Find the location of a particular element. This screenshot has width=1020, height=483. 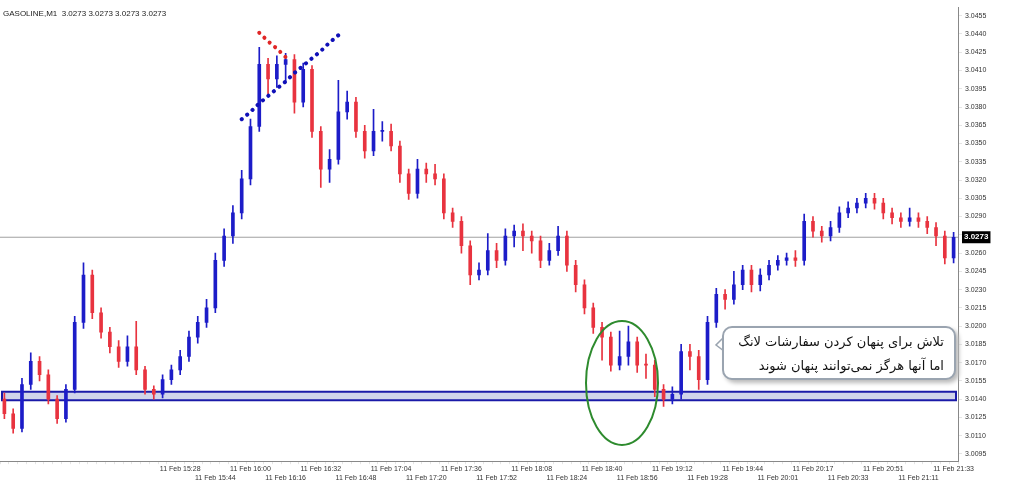

chart-title: GASOLINE,M1 3.0273 3.0273 3.0273 3.0273 is located at coordinates (85, 14).